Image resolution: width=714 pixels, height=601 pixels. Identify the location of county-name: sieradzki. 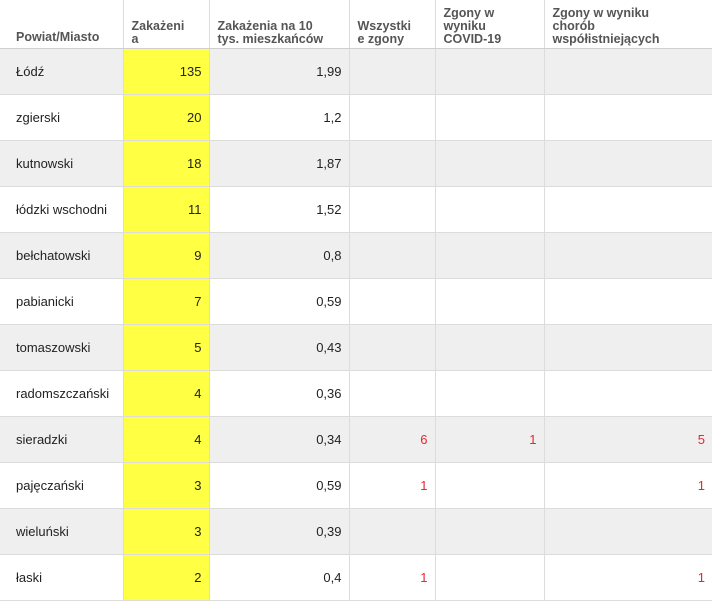
(61, 439).